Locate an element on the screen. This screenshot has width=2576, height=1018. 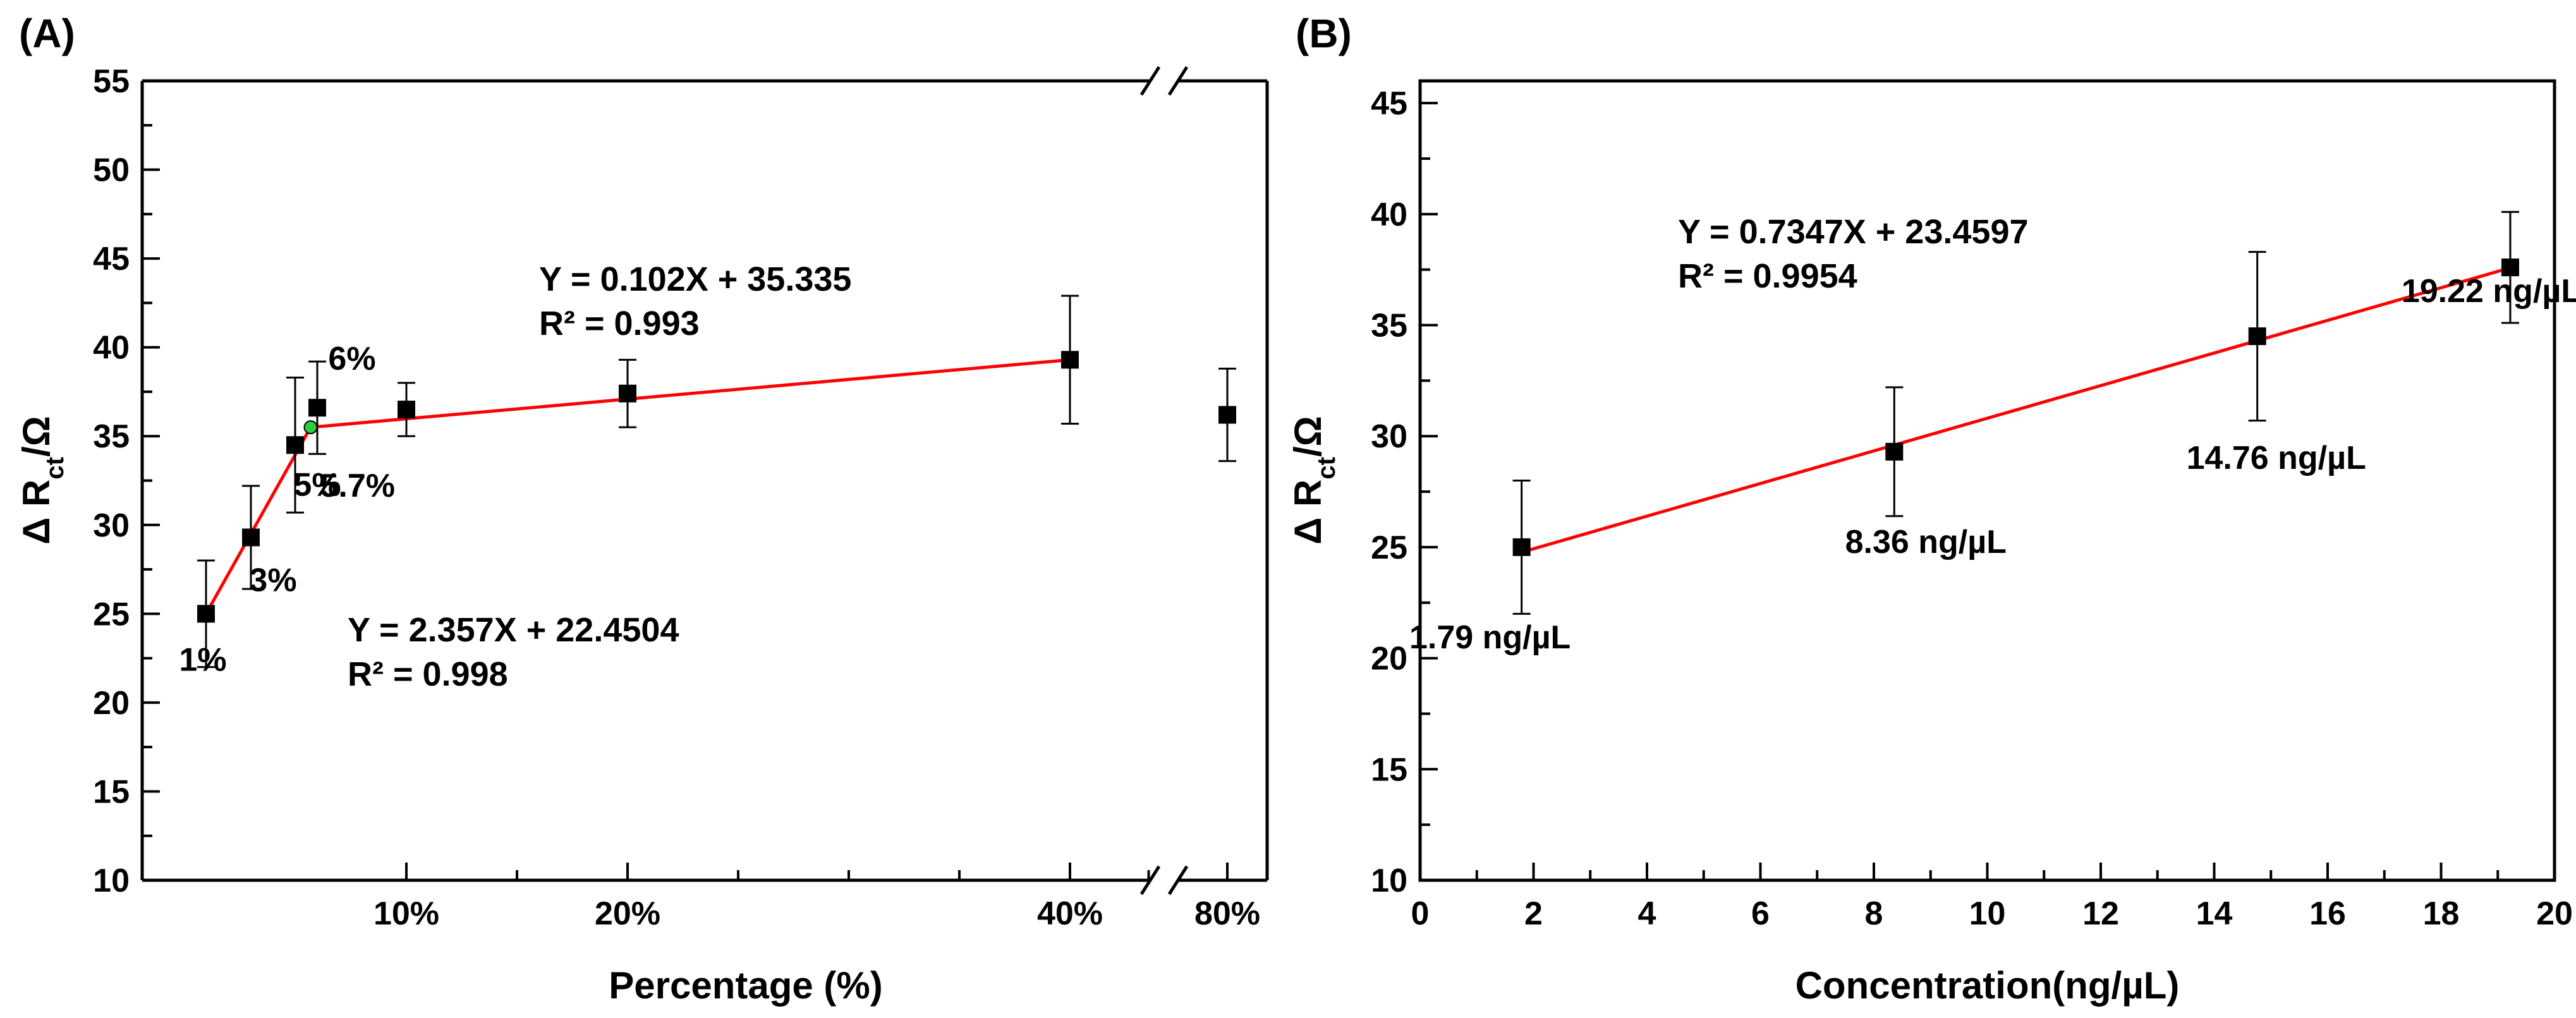
x-tick-label: 40% is located at coordinates (1070, 914).